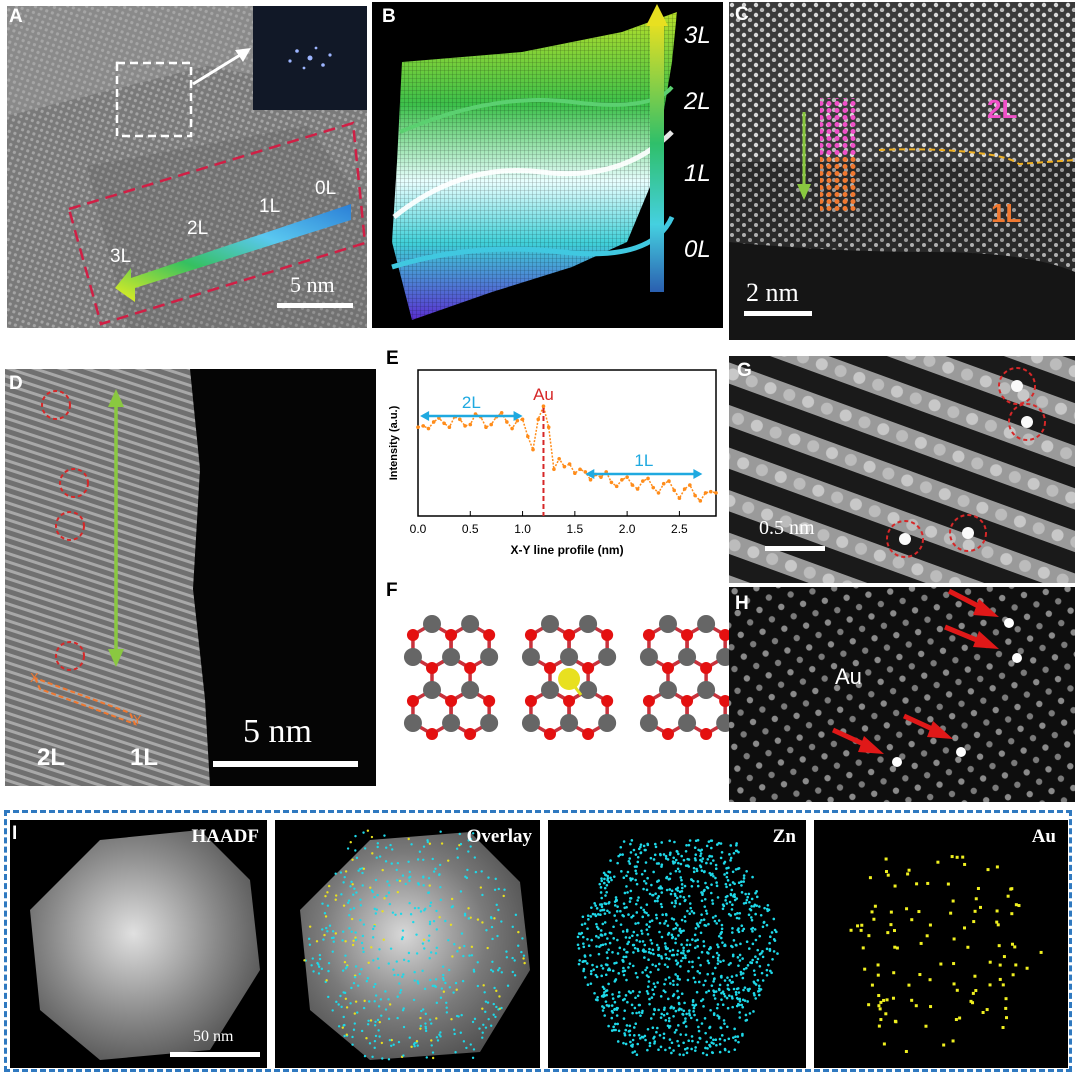 The height and width of the screenshot is (1078, 1080). What do you see at coordinates (1006, 213) in the screenshot?
I see `layer-label-1l: 1L` at bounding box center [1006, 213].